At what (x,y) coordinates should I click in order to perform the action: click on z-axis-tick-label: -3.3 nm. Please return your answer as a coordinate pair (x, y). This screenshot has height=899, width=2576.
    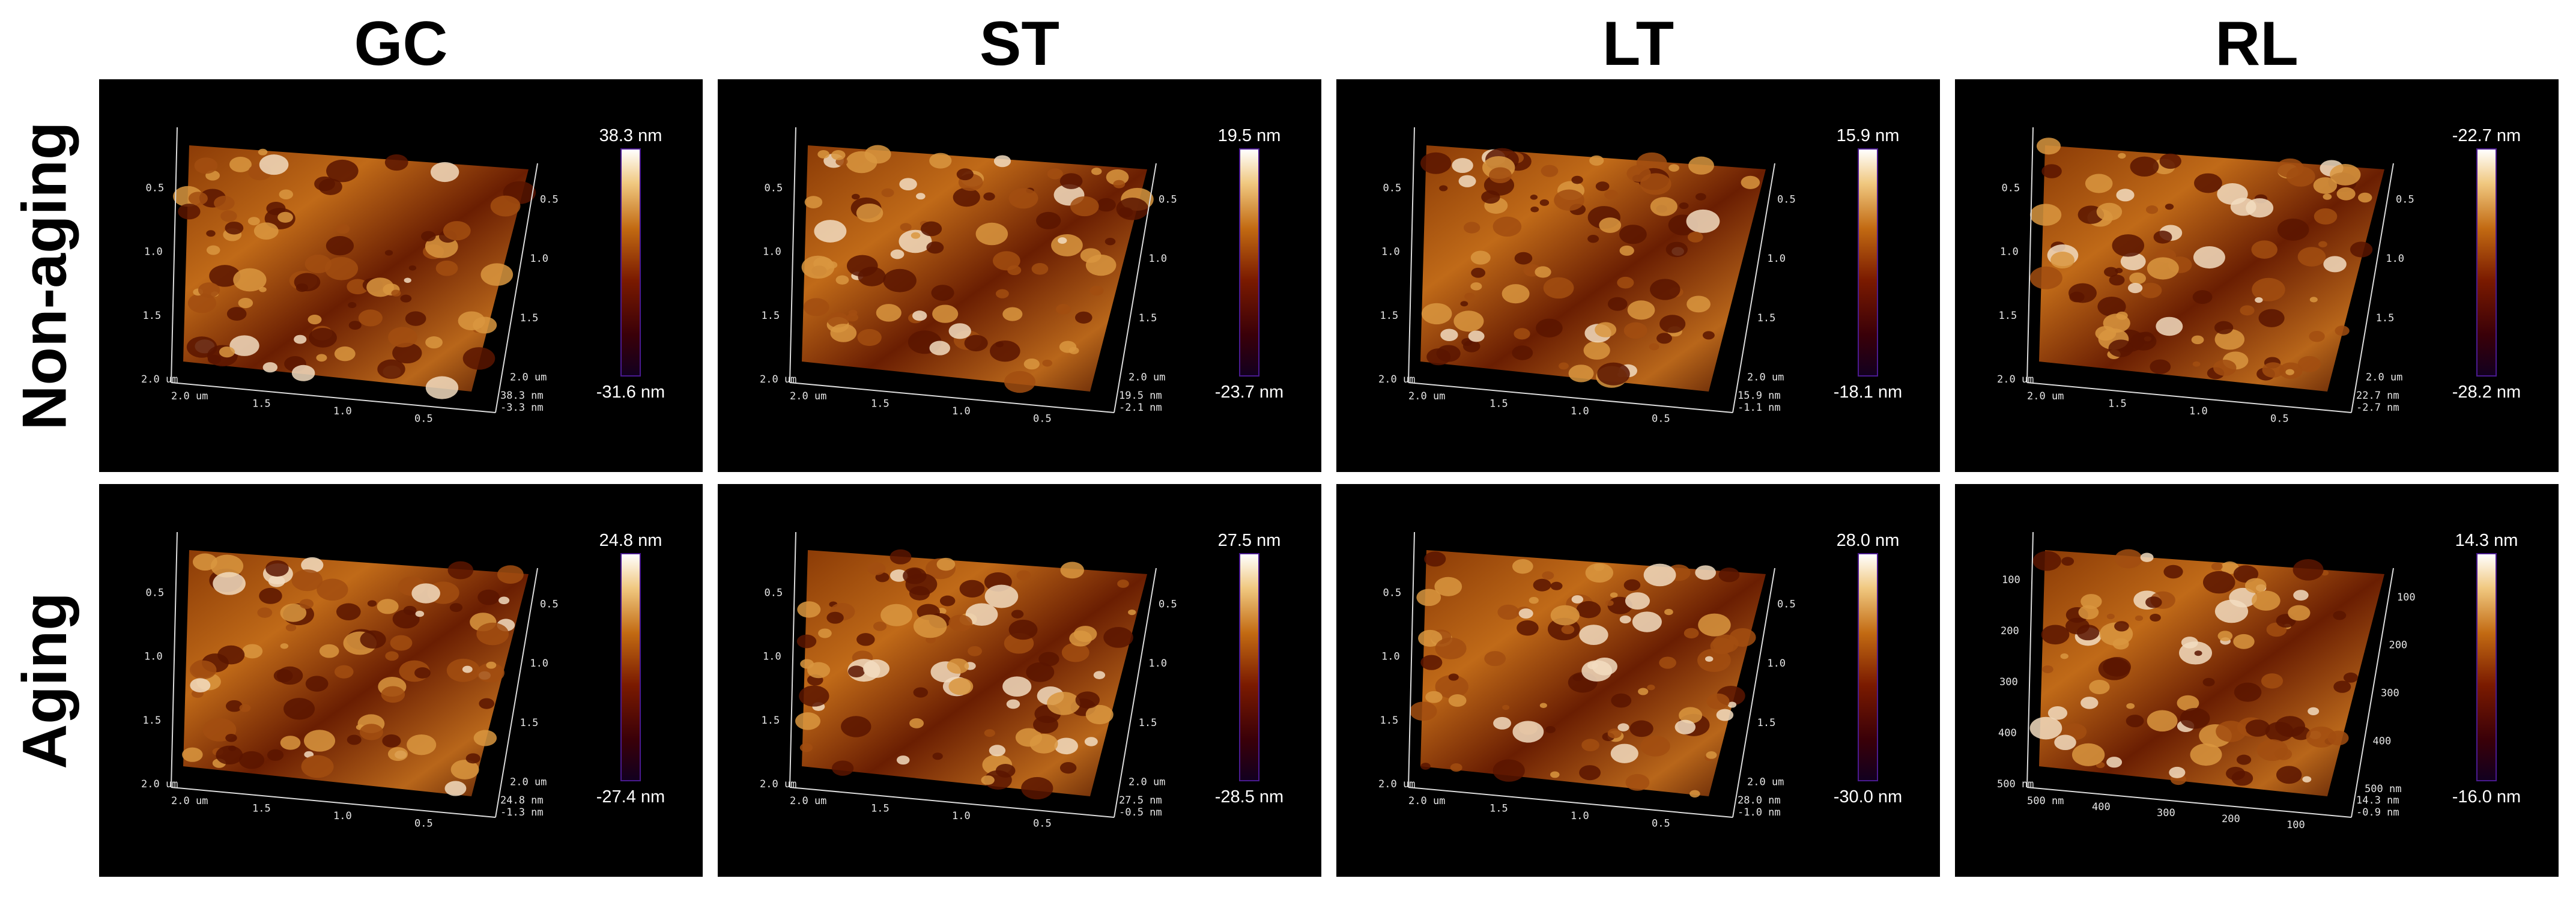
    Looking at the image, I should click on (522, 408).